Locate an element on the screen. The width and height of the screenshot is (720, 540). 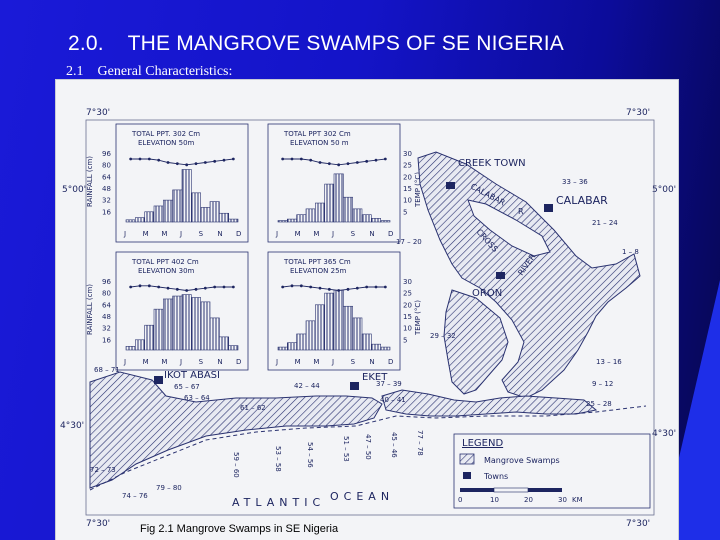
range-label: 17 – 20 is located at coordinates (409, 242).